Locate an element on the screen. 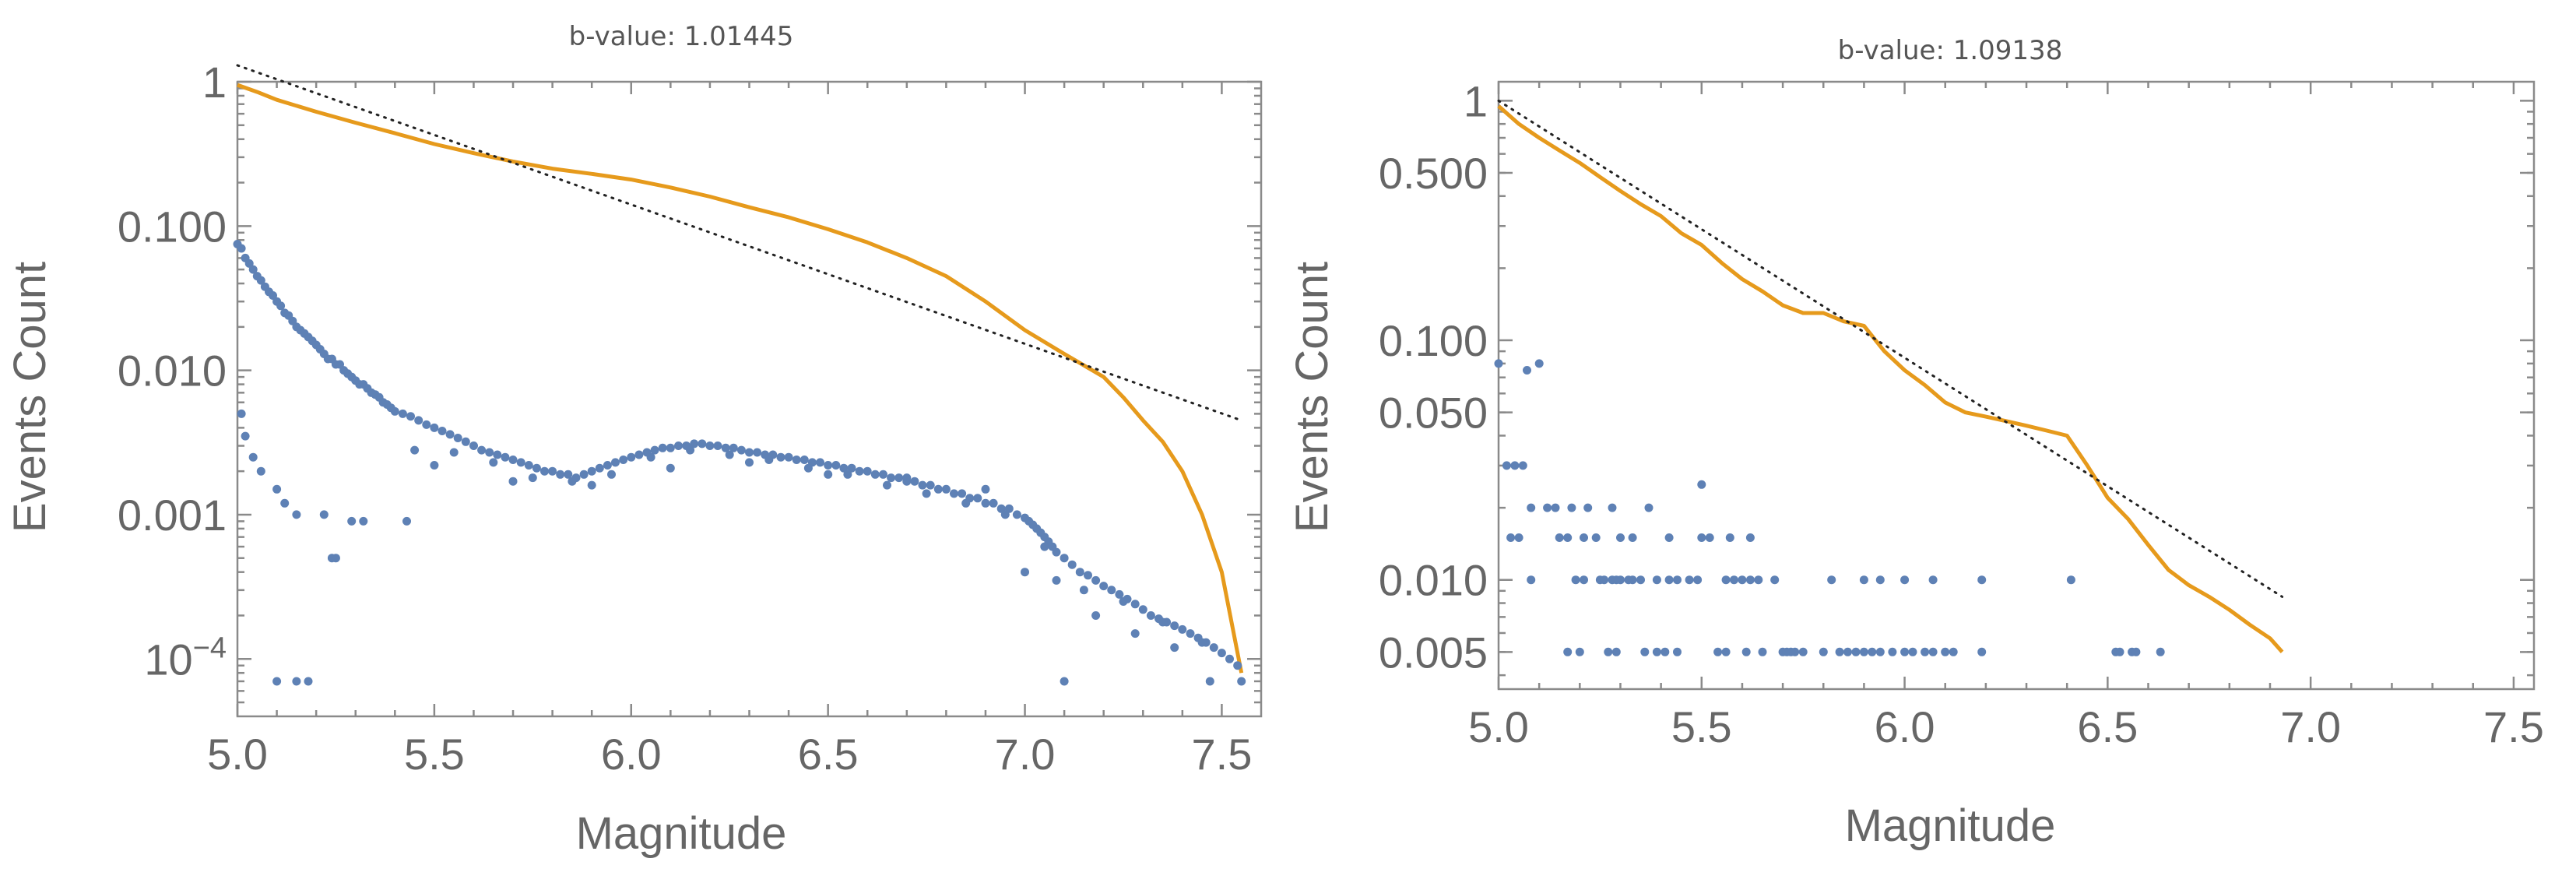 Image resolution: width=2576 pixels, height=890 pixels. x-tick-label: 5.0 is located at coordinates (1499, 727).